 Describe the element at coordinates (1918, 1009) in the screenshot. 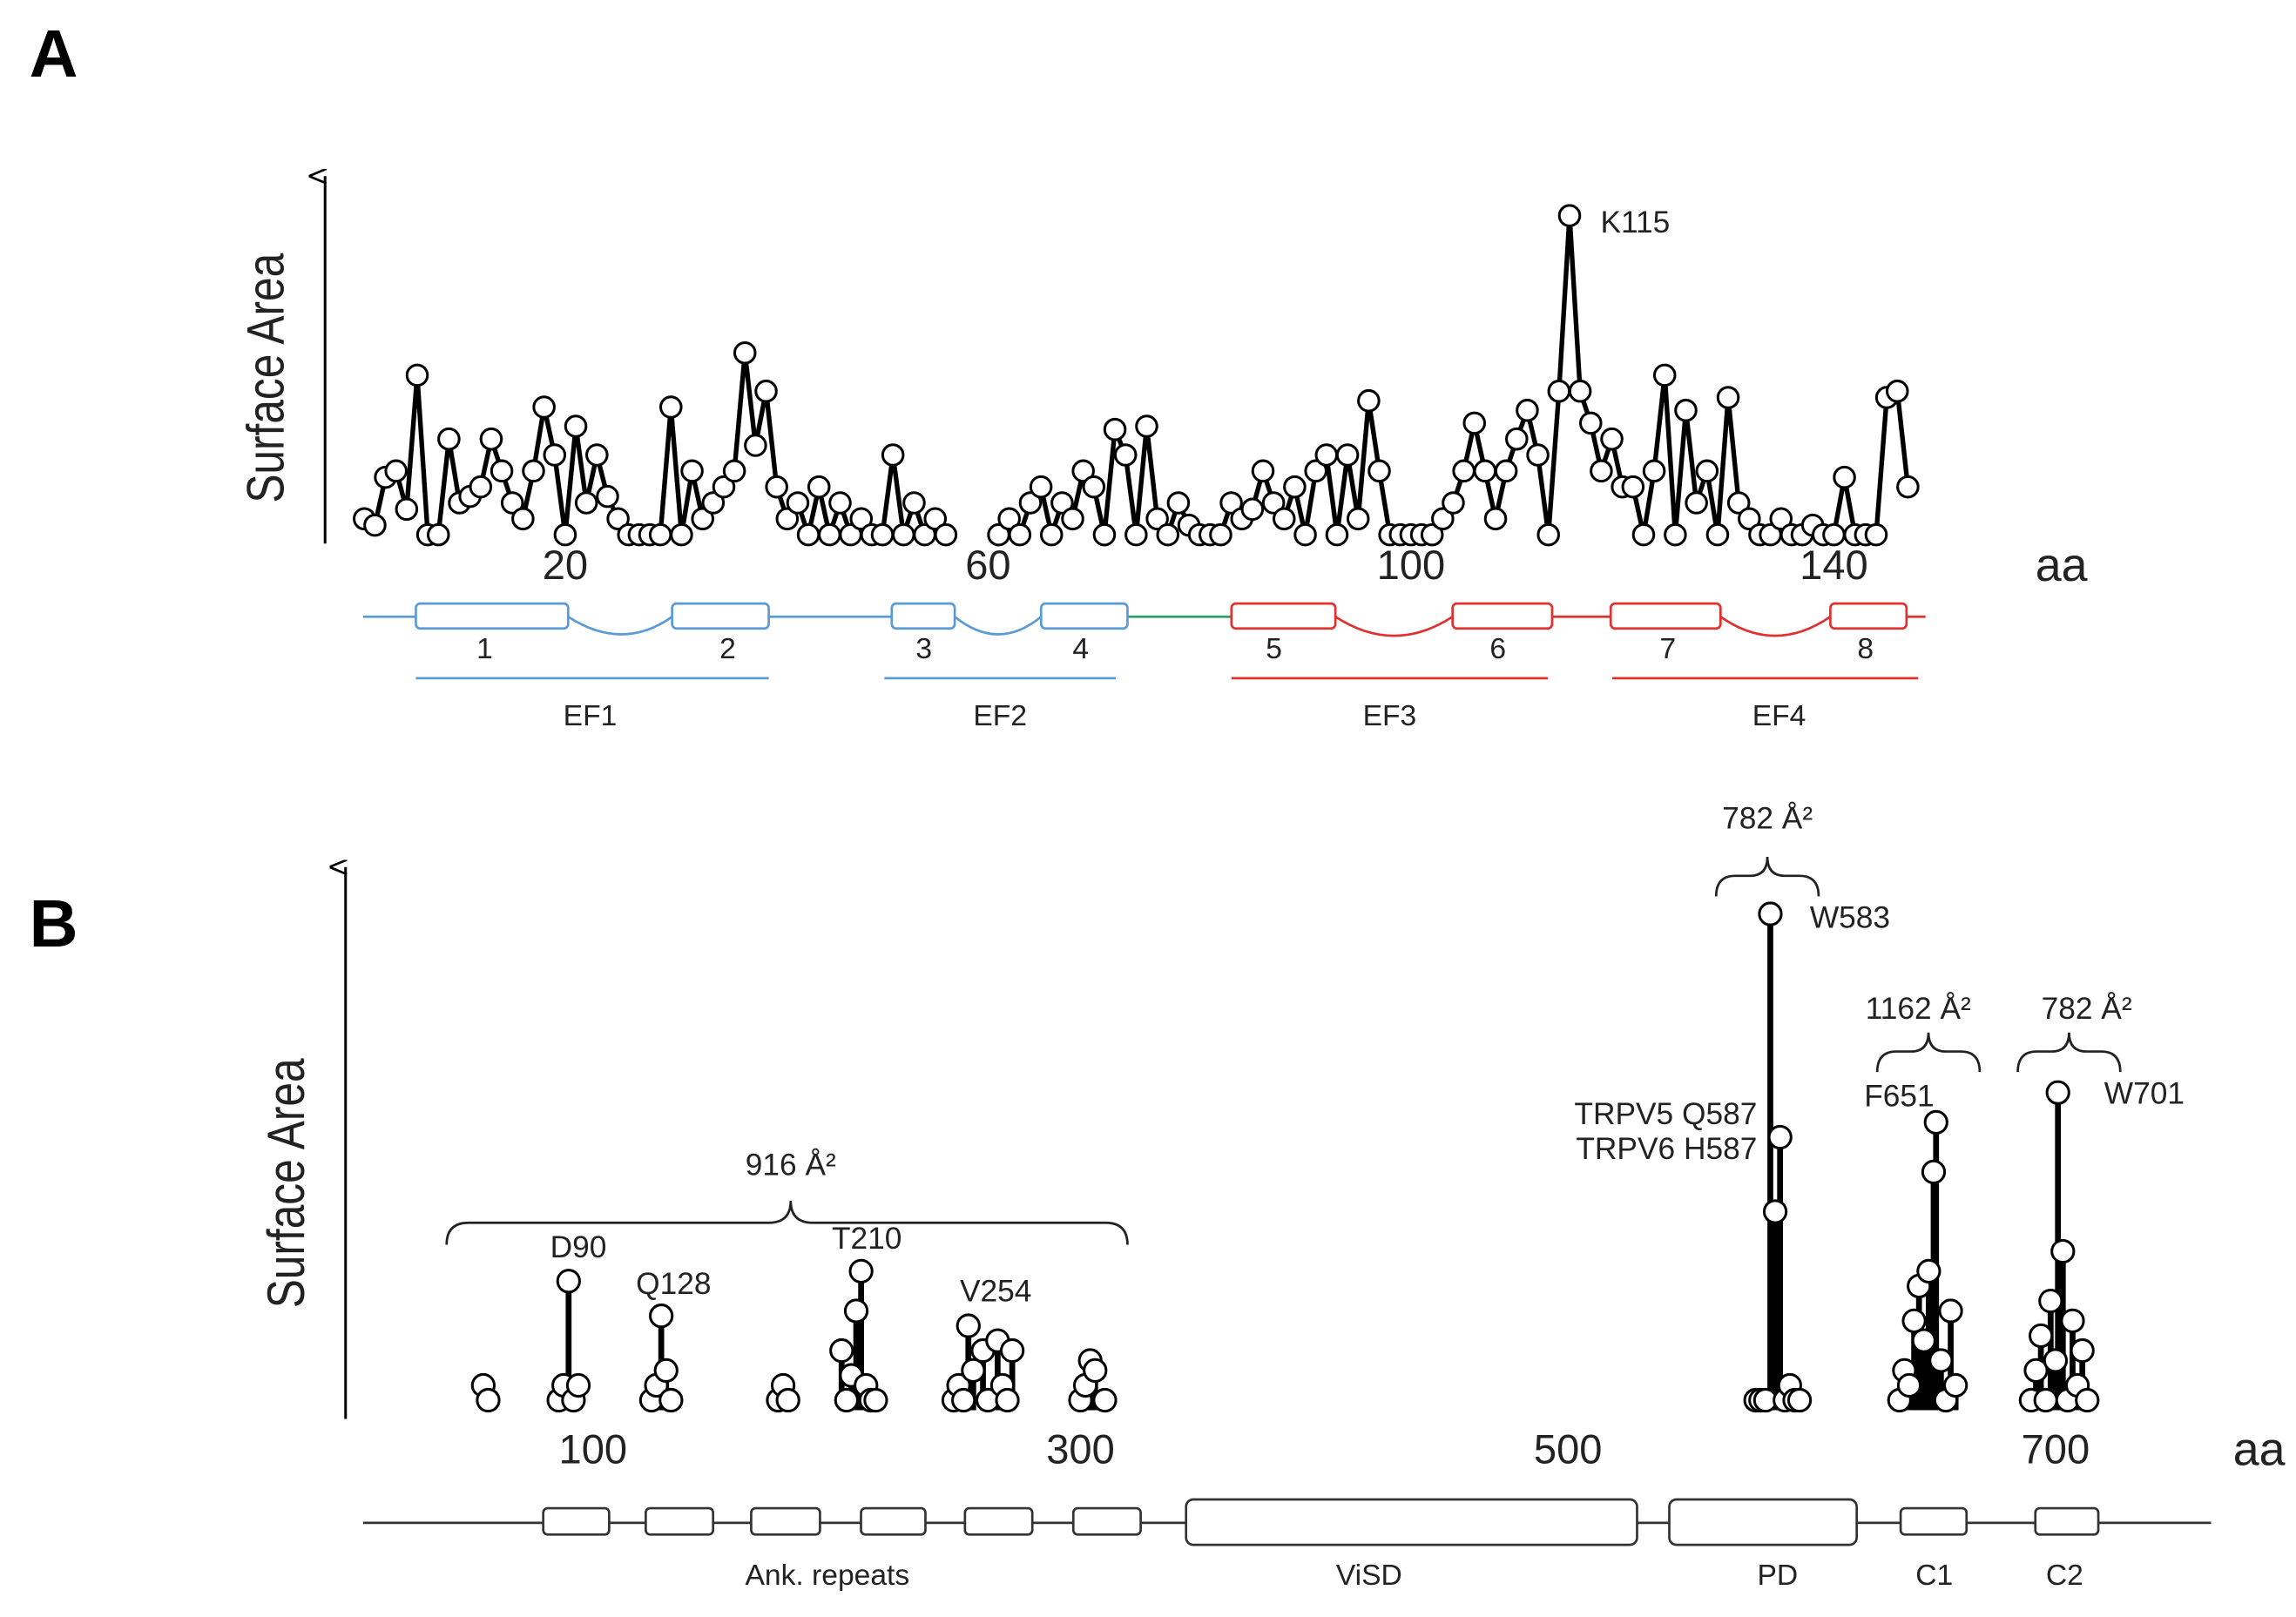

I see `bracket-label: 1162 Å²` at that location.